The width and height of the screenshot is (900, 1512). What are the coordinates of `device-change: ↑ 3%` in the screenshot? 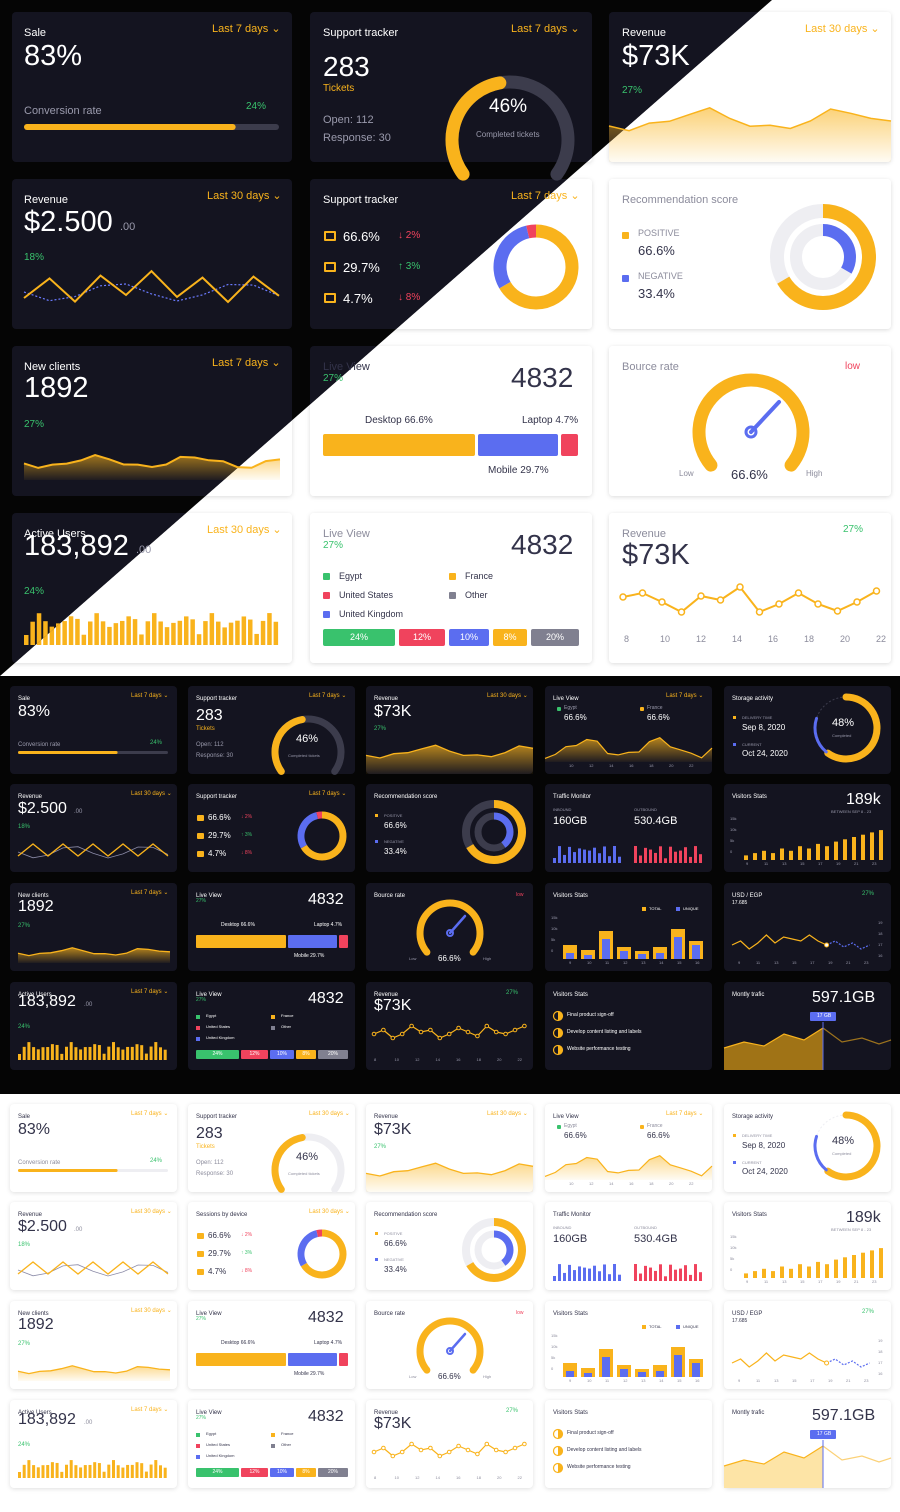 It's located at (247, 835).